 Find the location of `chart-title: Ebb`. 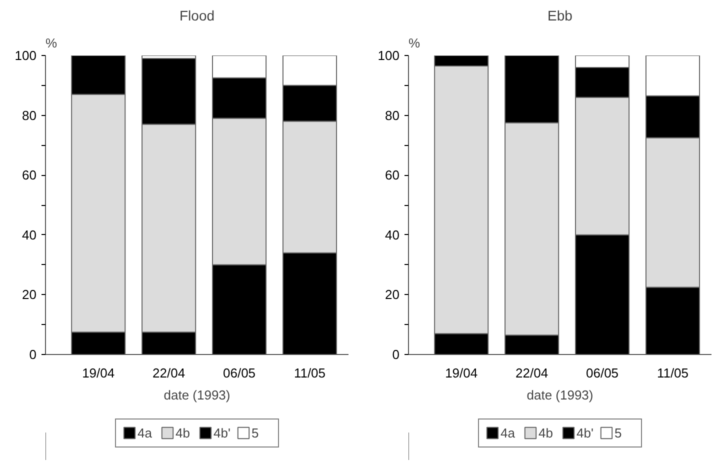

chart-title: Ebb is located at coordinates (560, 16).